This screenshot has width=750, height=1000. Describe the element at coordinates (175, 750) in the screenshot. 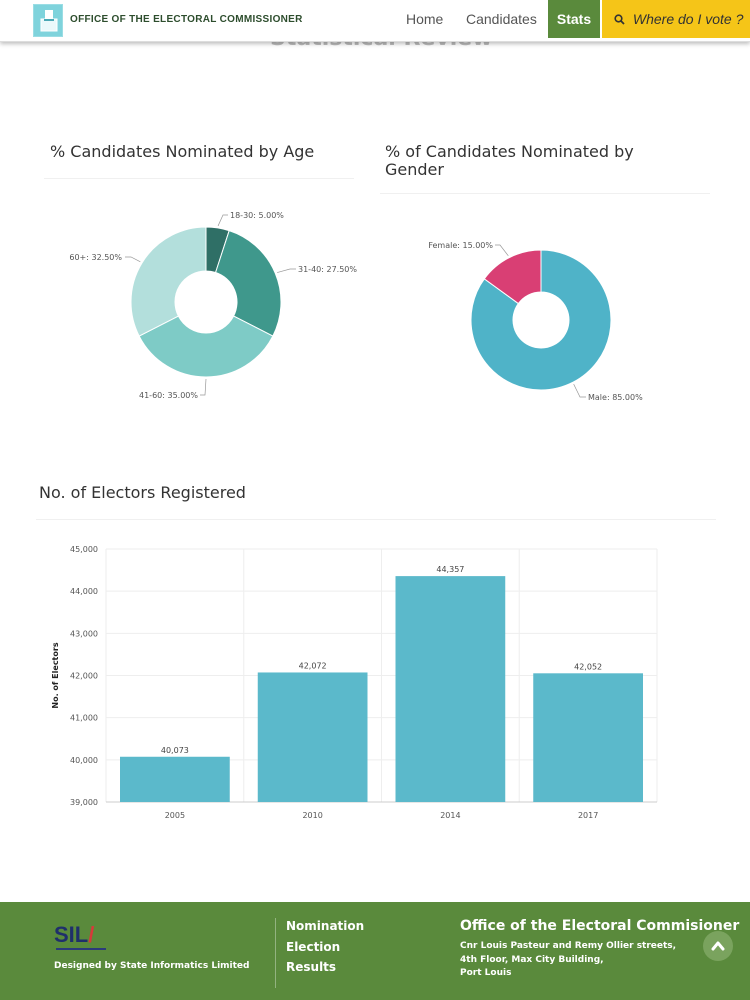

I see `bar-value-label: 40,073` at that location.